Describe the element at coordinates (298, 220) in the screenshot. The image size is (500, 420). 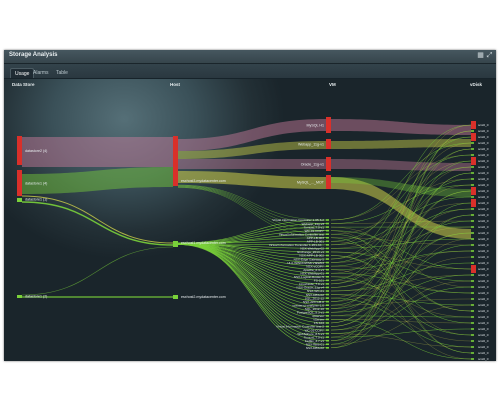
I see `vm-label: Virtual Information Controller 1-05-6.2` at that location.